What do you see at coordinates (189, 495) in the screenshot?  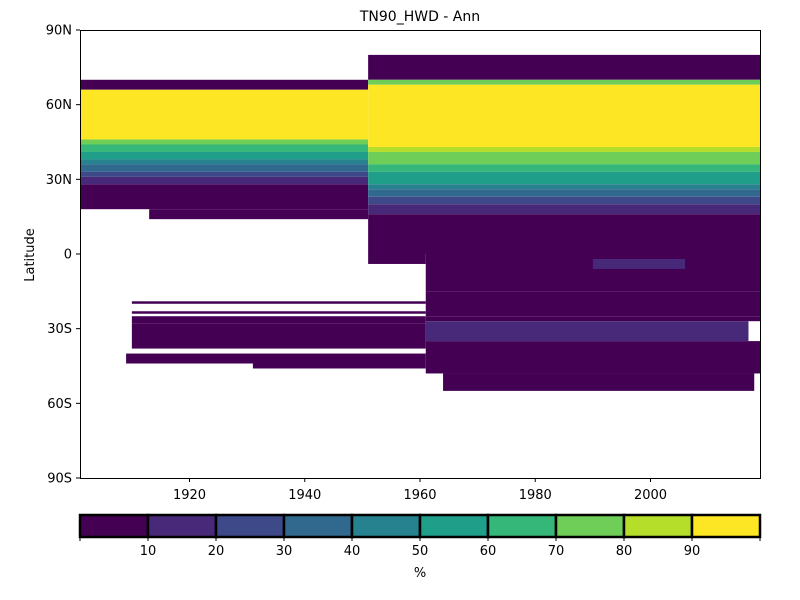 I see `x-tick-label: 1920` at bounding box center [189, 495].